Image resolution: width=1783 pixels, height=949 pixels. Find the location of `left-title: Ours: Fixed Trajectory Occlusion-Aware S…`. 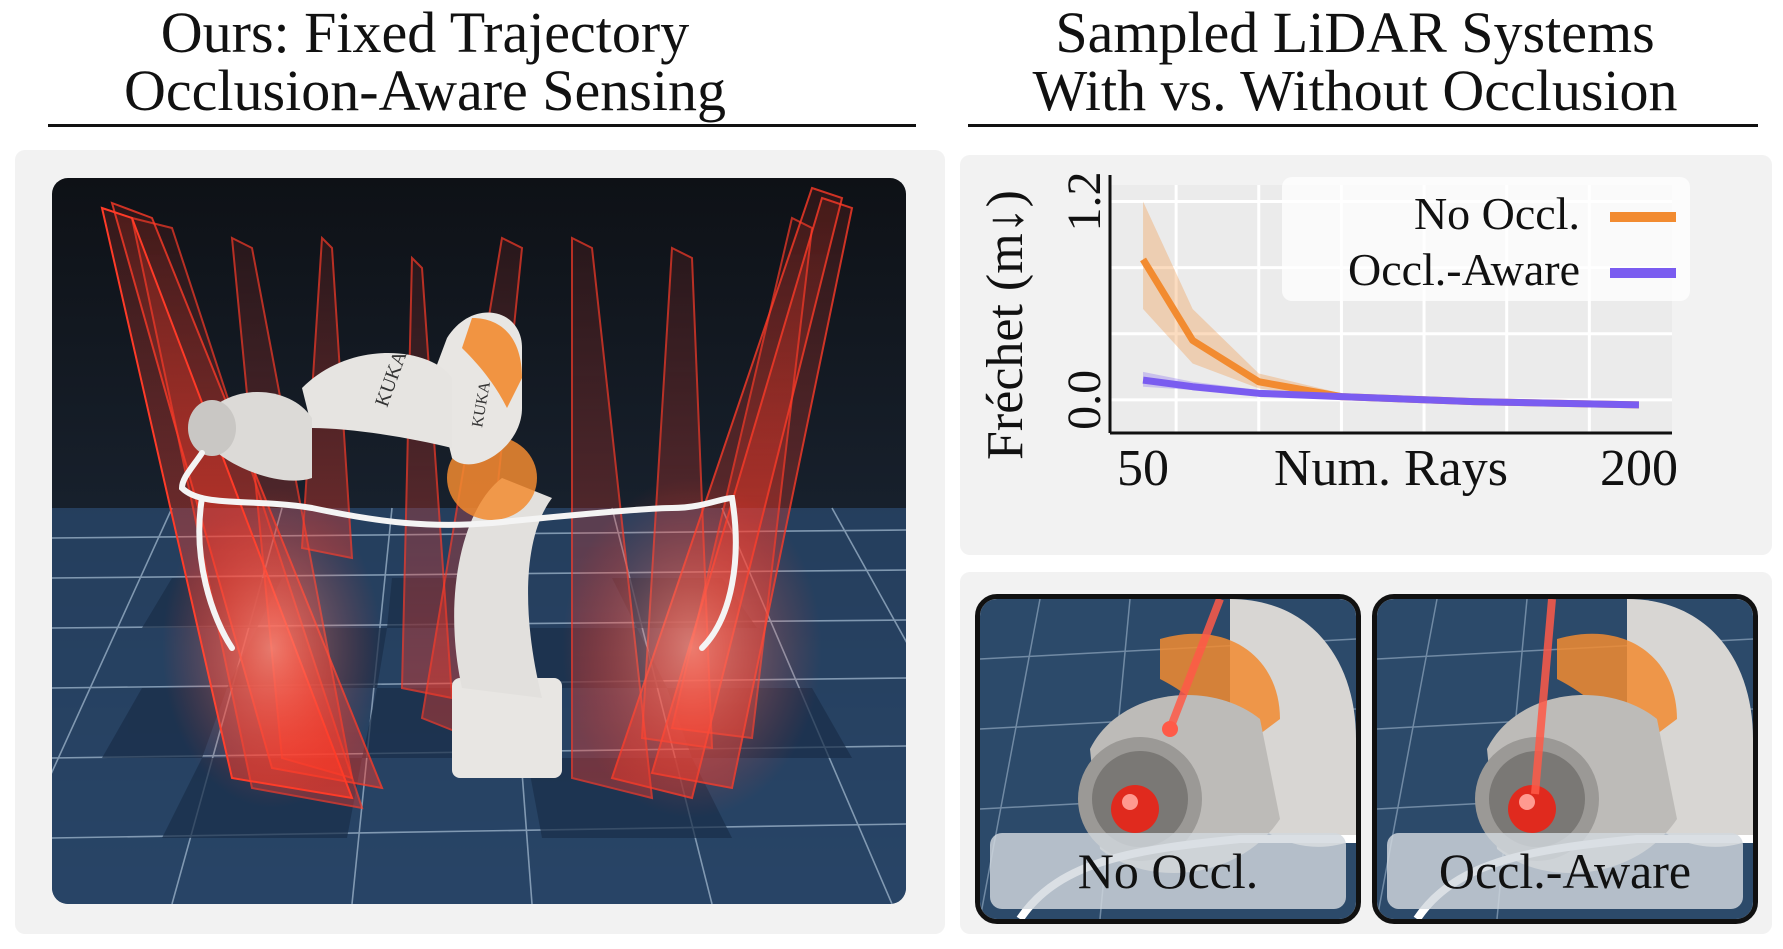

left-title: Ours: Fixed Trajectory Occlusion-Aware S… is located at coordinates (425, 62).